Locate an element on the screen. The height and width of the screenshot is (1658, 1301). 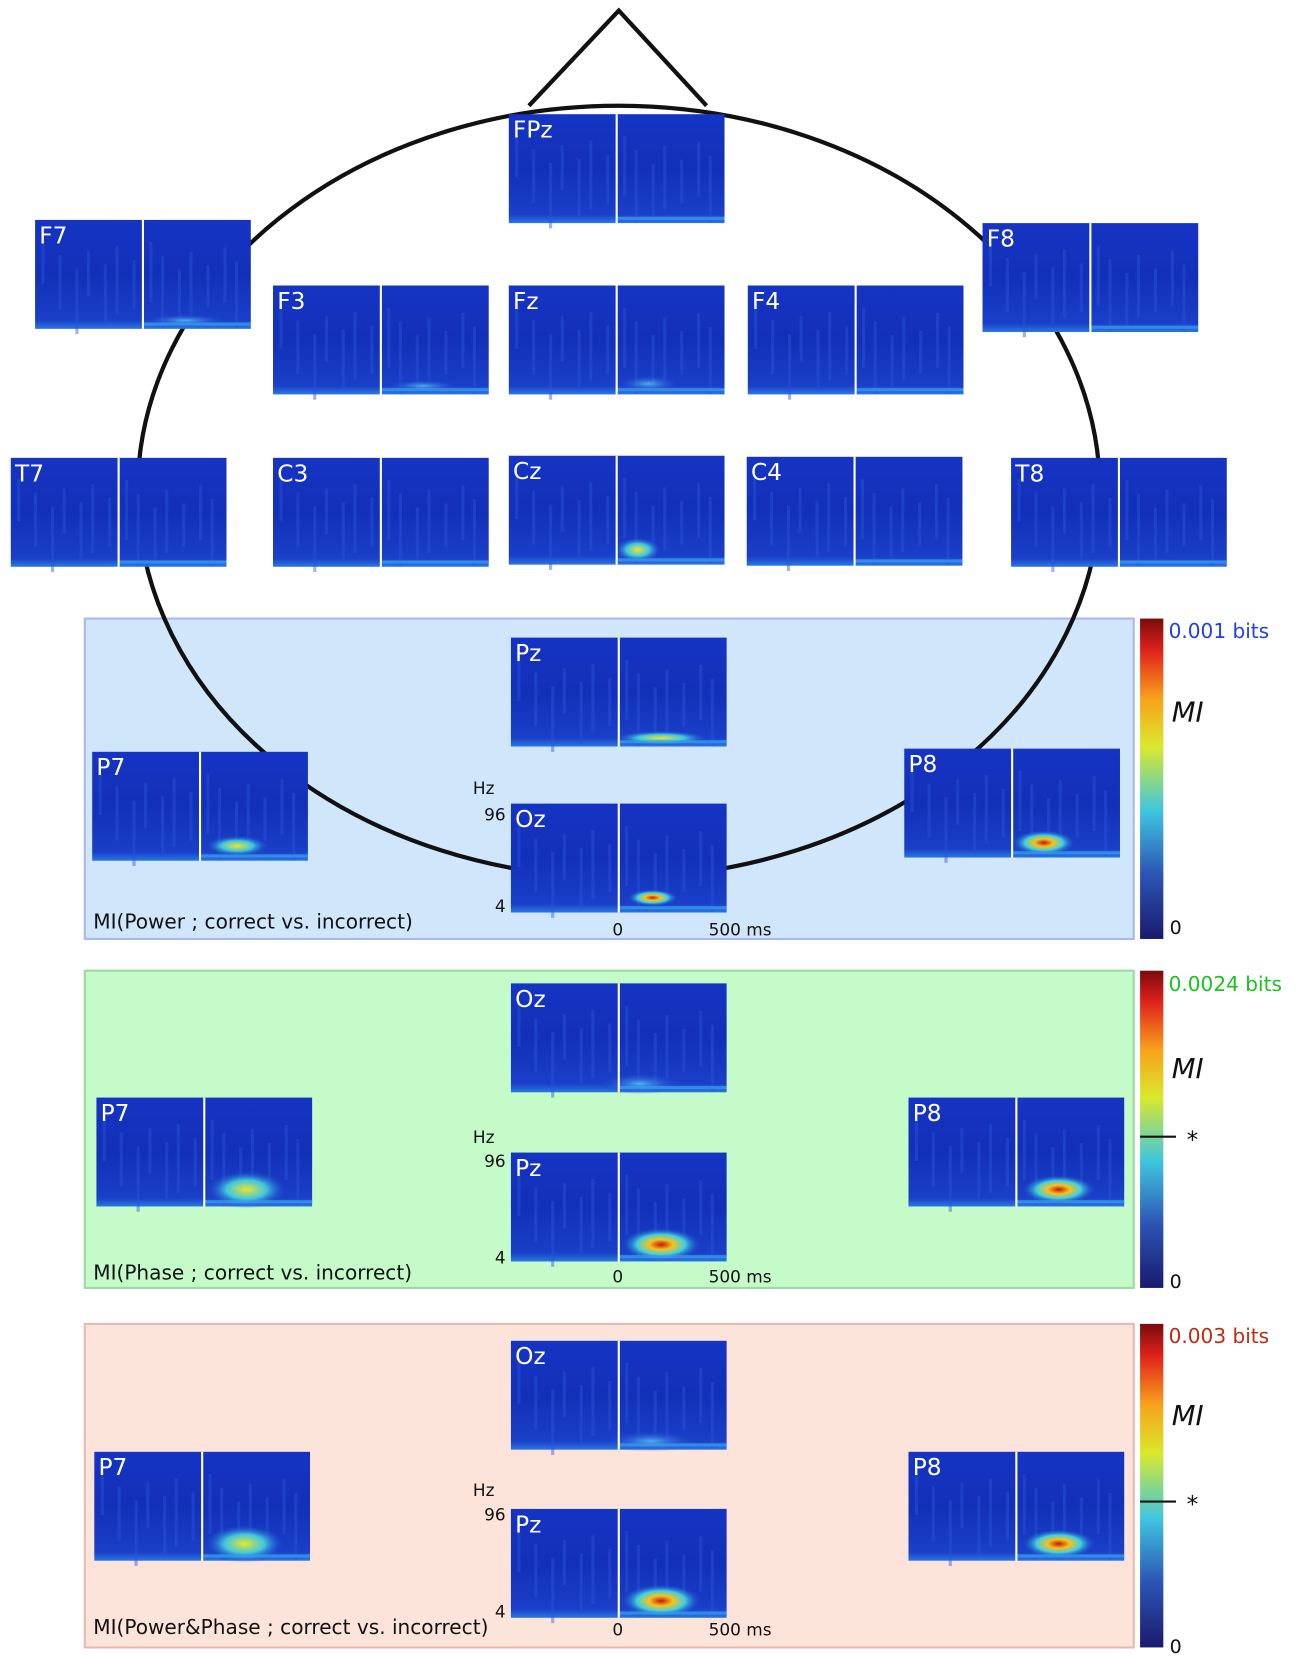
activation is located at coordinates (237, 846).